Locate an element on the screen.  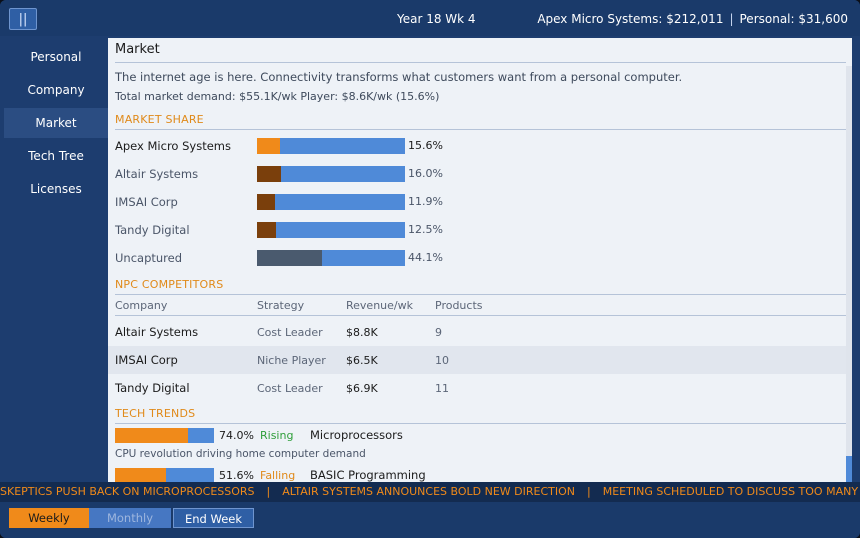
sidebar-item-company: Company is located at coordinates (56, 90).